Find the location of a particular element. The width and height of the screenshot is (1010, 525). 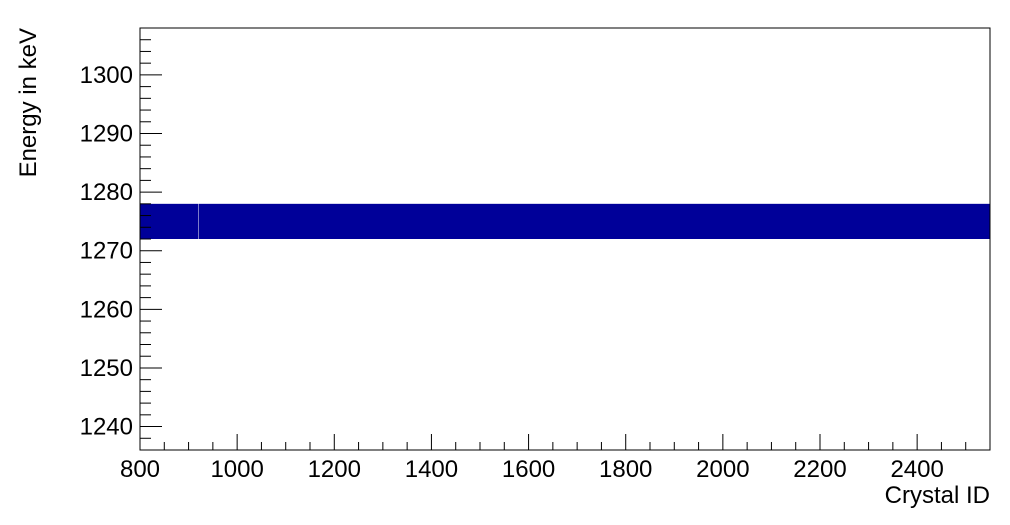

y-tick-label: 1270 is located at coordinates (106, 251).